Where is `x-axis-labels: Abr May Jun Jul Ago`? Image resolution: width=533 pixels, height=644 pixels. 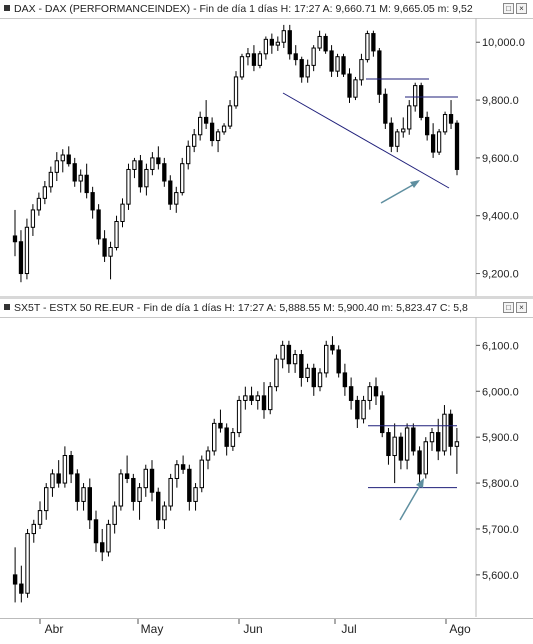 x-axis-labels: Abr May Jun Jul Ago is located at coordinates (255, 627).